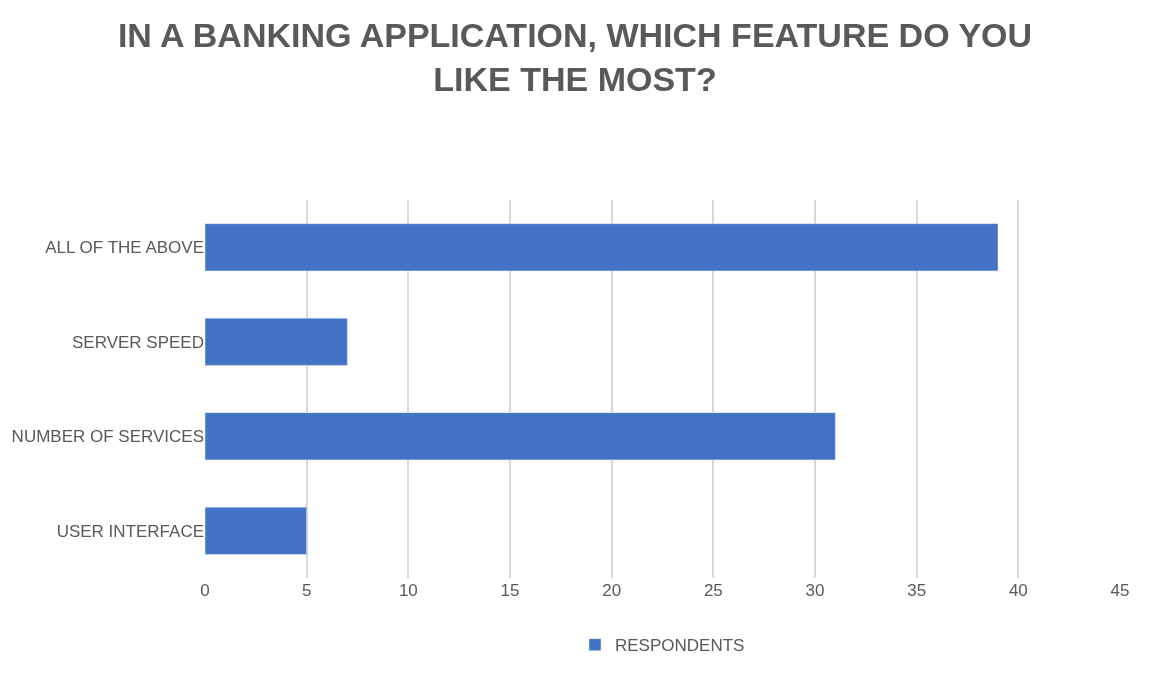  What do you see at coordinates (917, 590) in the screenshot?
I see `x-tick-label: 35` at bounding box center [917, 590].